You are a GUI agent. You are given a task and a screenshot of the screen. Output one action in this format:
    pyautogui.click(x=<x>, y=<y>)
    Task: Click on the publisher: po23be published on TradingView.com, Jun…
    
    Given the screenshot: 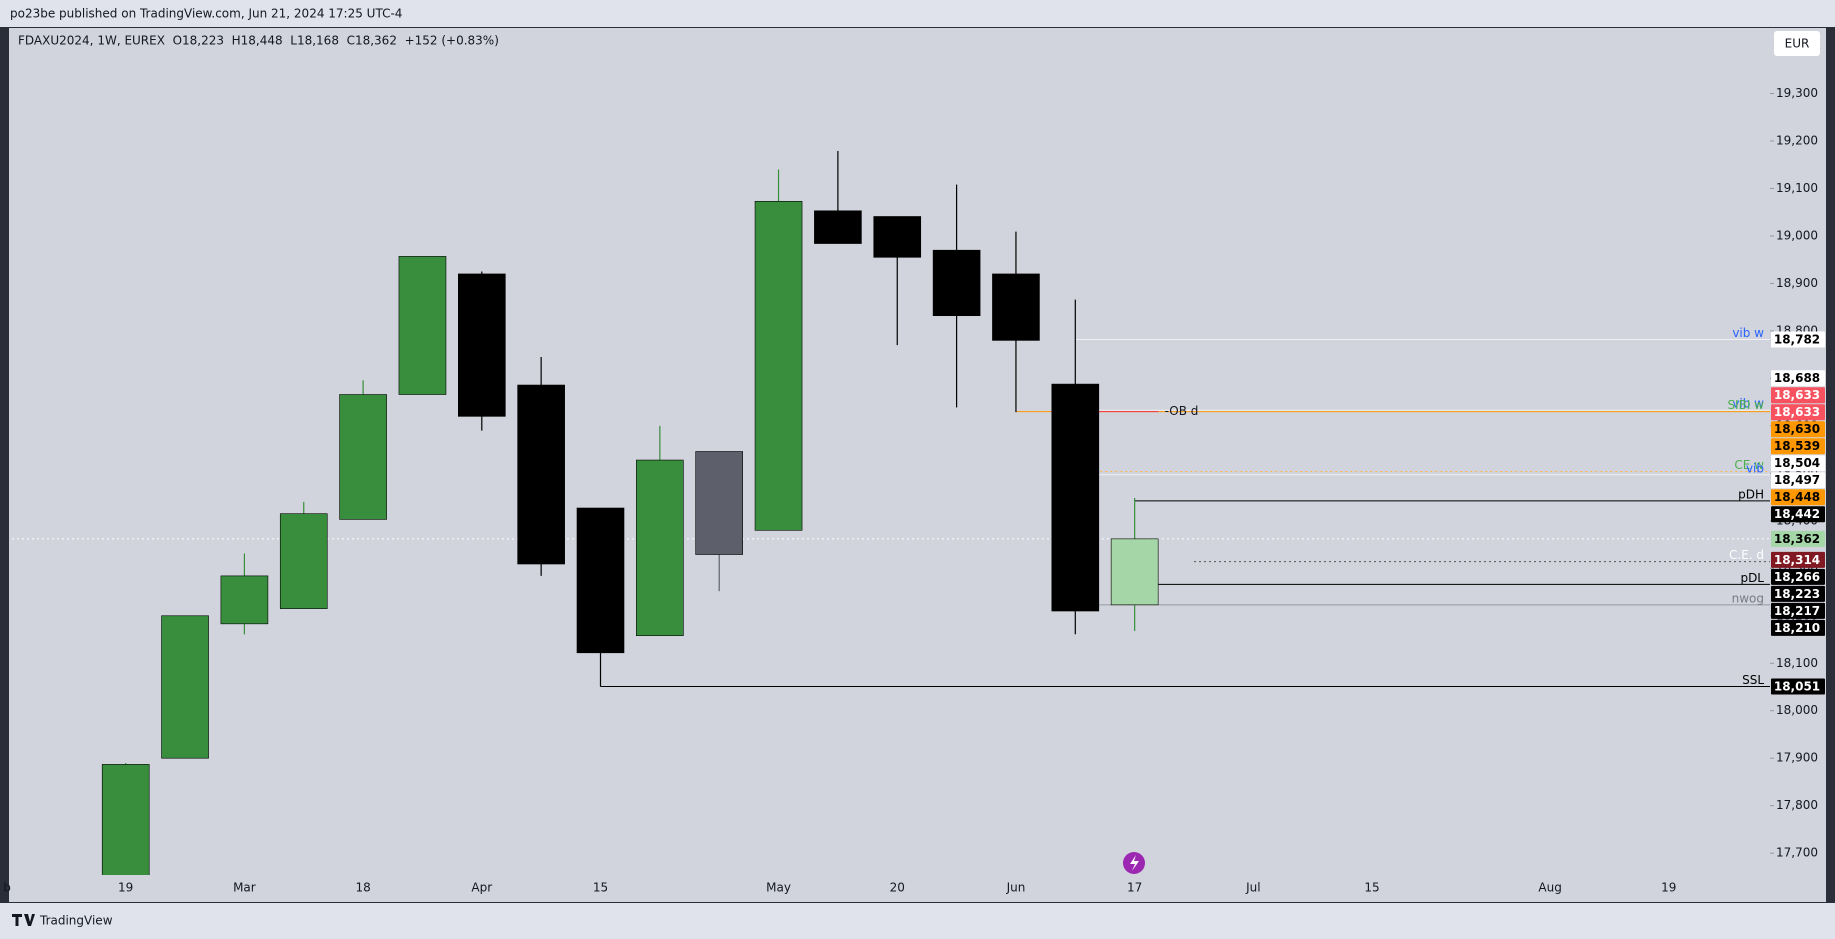 What is the action you would take?
    pyautogui.click(x=206, y=14)
    